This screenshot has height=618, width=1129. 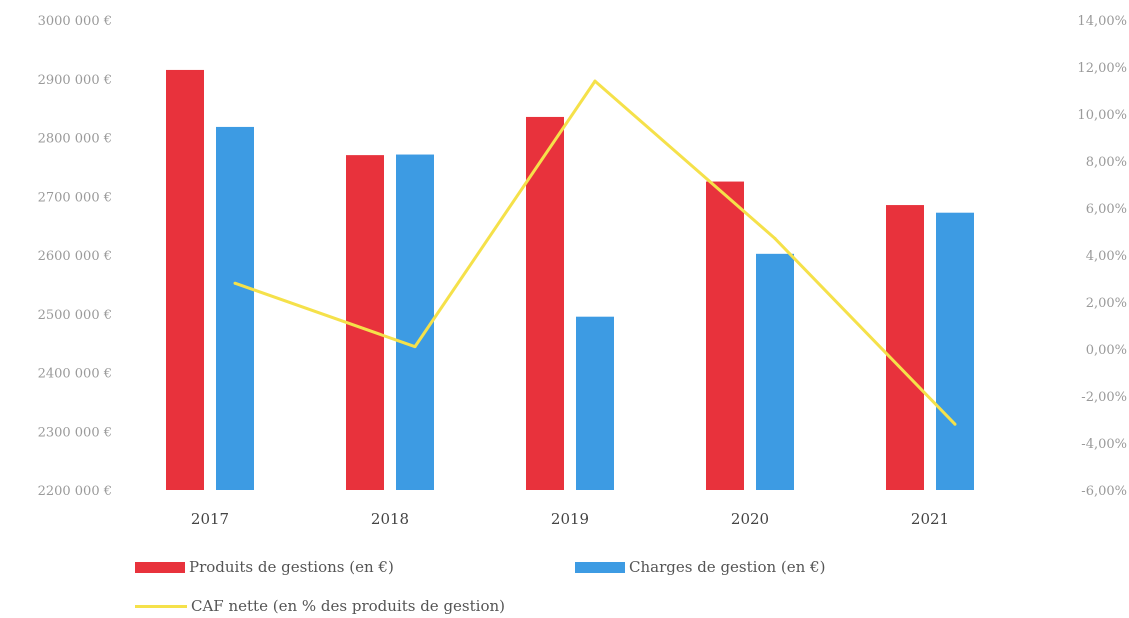 What do you see at coordinates (210, 519) in the screenshot?
I see `x-tick-label: 2017` at bounding box center [210, 519].